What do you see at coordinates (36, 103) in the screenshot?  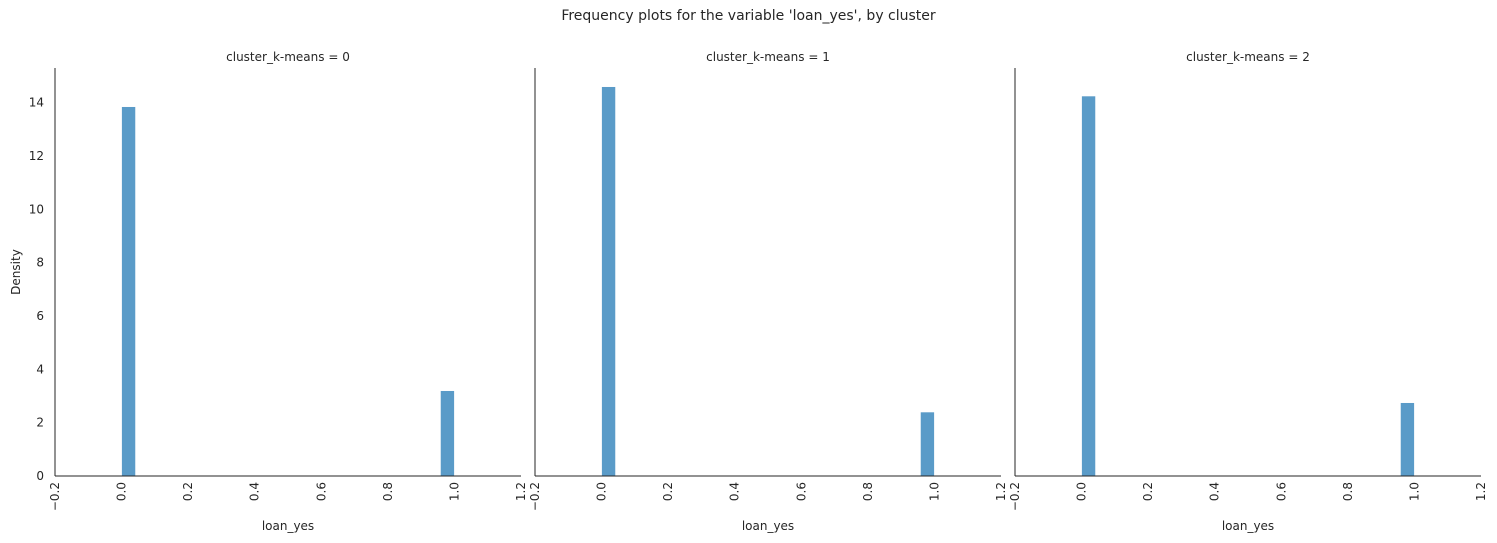 I see `y-tick-label: 14` at bounding box center [36, 103].